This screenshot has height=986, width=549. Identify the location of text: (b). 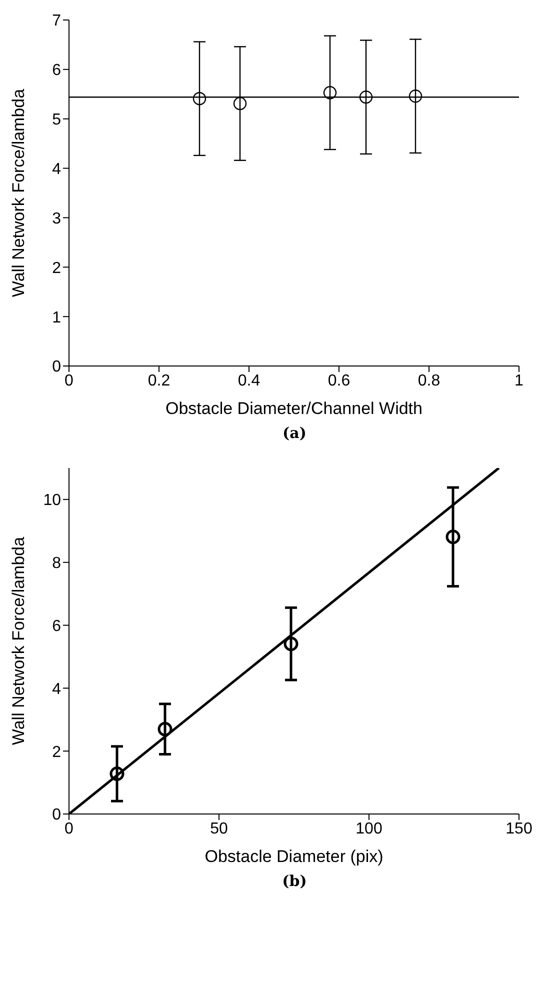
(294, 881).